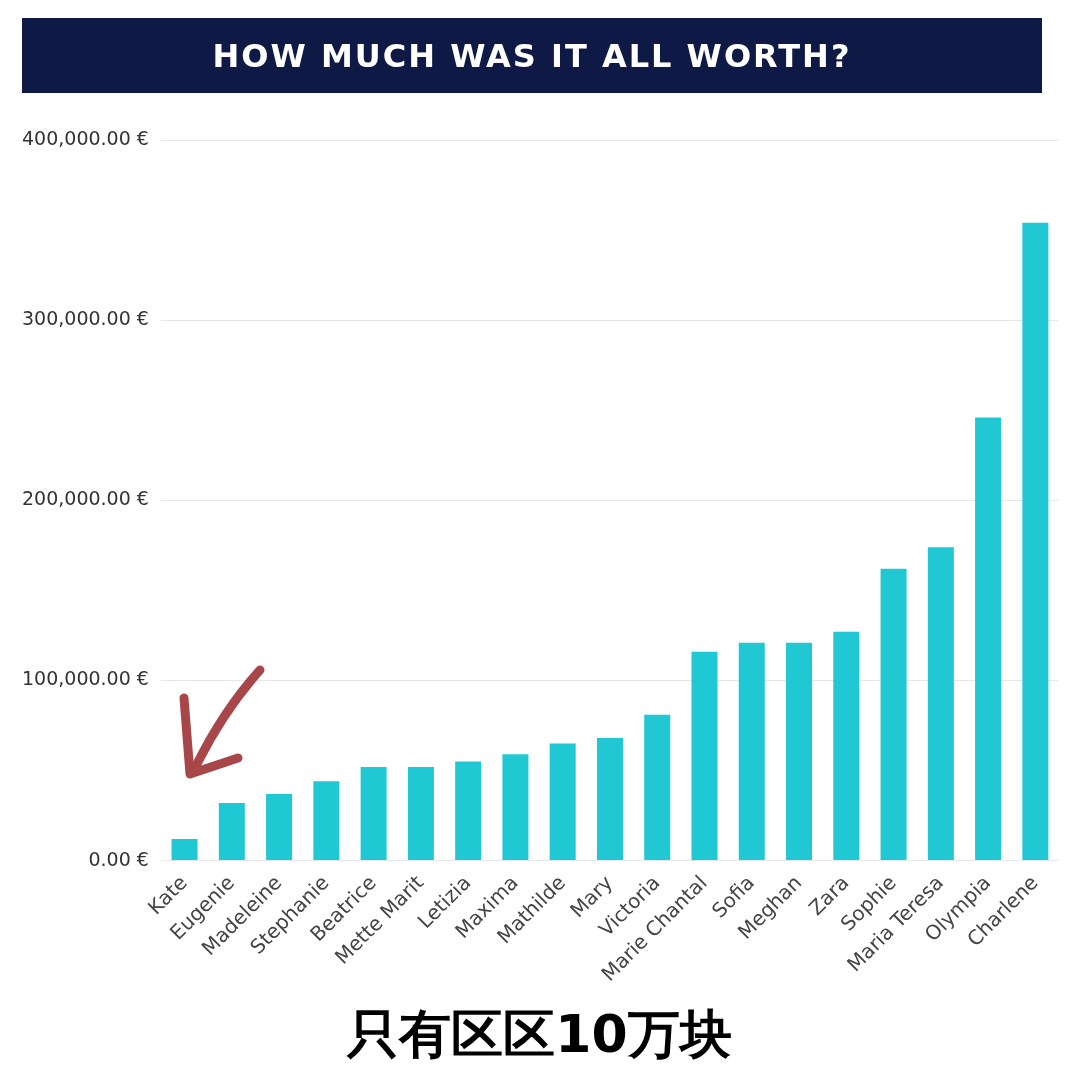 This screenshot has width=1079, height=1077. I want to click on y-tick-label: 400,000.00 €, so click(85, 137).